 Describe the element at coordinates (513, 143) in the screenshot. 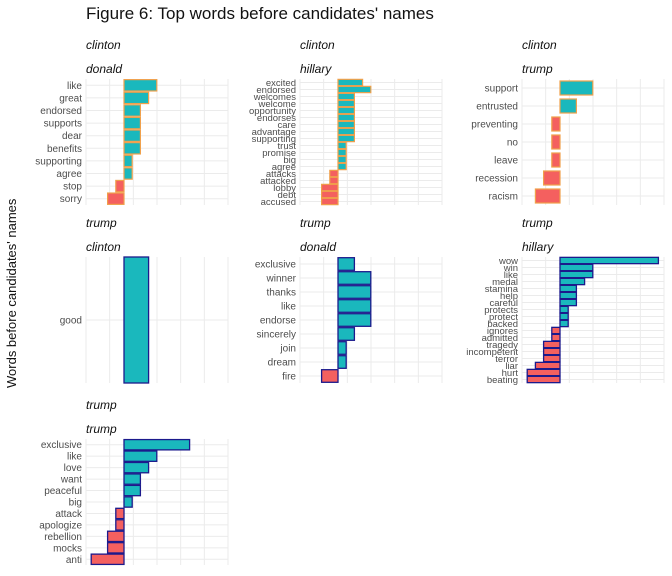

I see `tick-label: no` at that location.